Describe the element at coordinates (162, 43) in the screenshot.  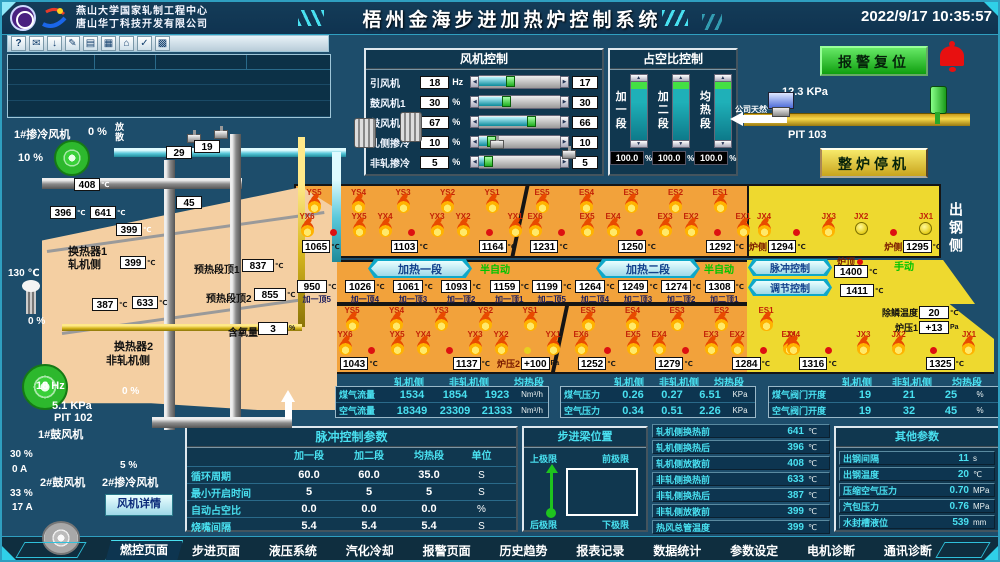
I see `toolbar-icon: ▩` at that location.